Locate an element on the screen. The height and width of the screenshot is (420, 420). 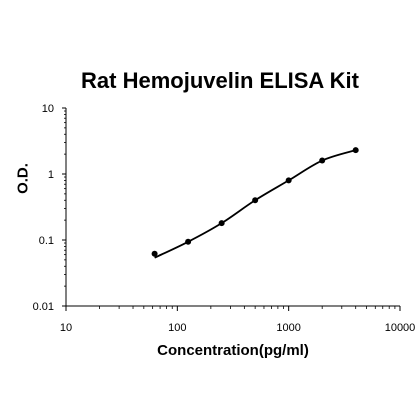
y-axis-label: O.D. is located at coordinates (23, 178).